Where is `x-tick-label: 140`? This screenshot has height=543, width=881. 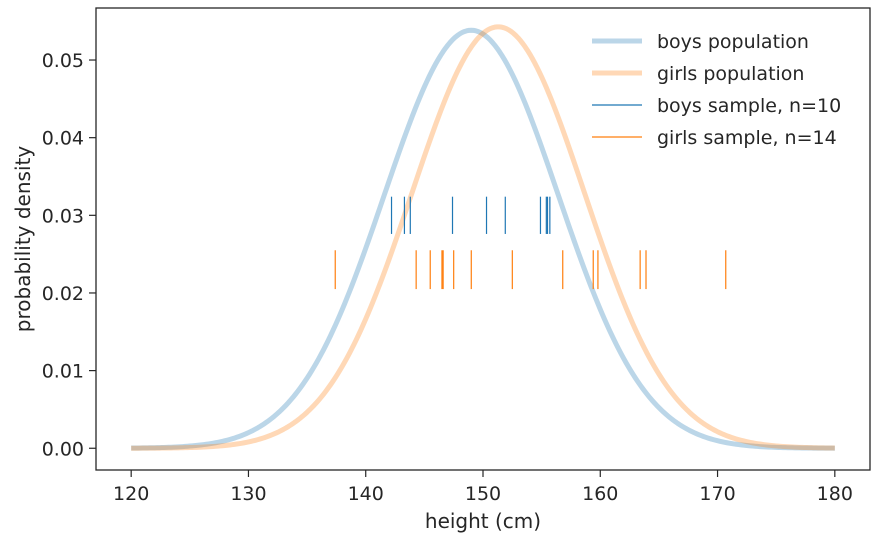 x-tick-label: 140 is located at coordinates (366, 494).